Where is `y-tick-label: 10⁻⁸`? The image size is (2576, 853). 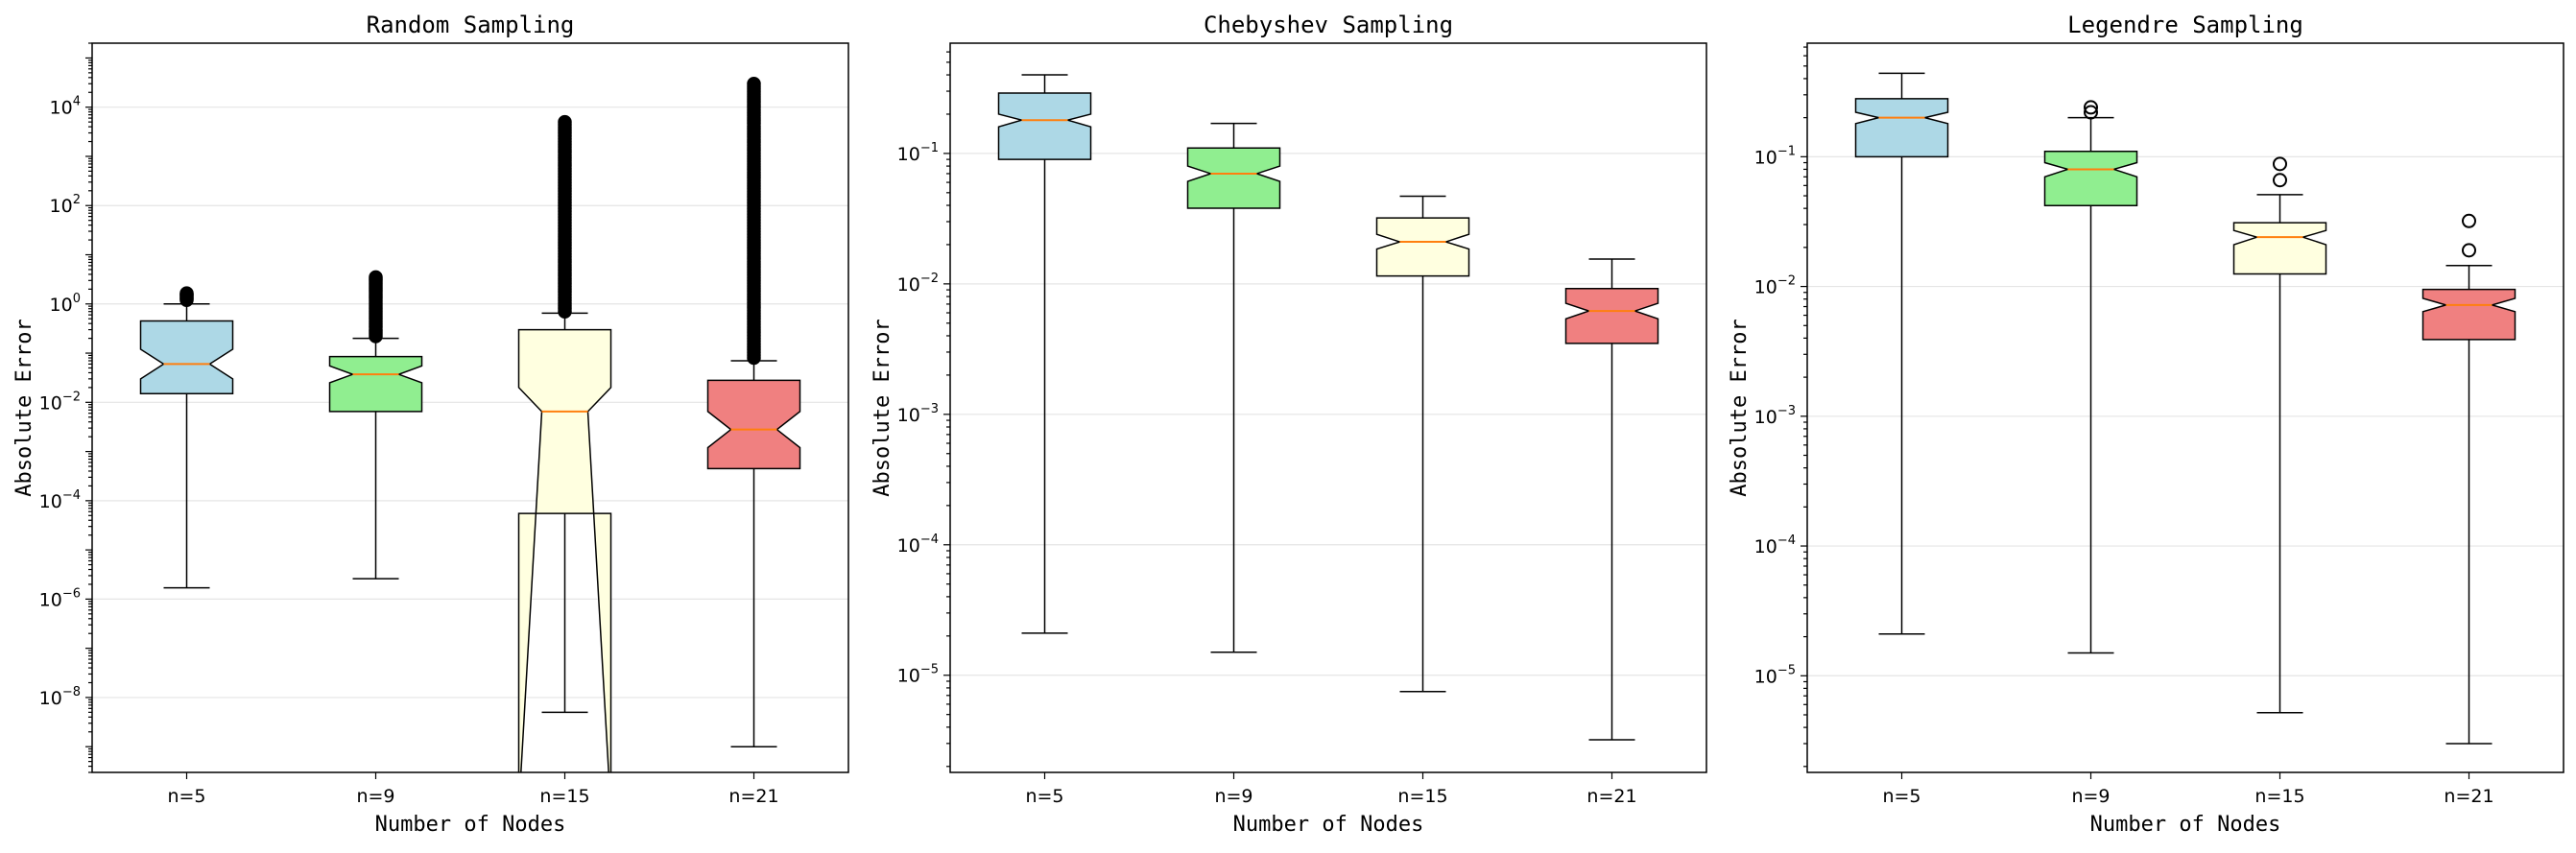
y-tick-label: 10⁻⁸ is located at coordinates (60, 697).